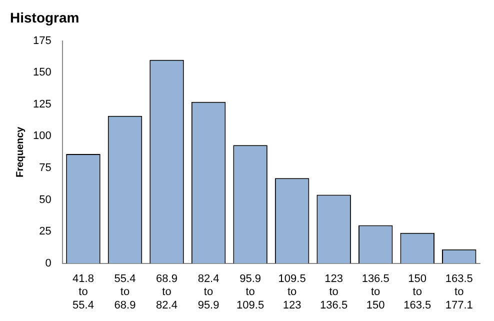 The width and height of the screenshot is (494, 321). I want to click on y-tick-label: 100, so click(42, 136).